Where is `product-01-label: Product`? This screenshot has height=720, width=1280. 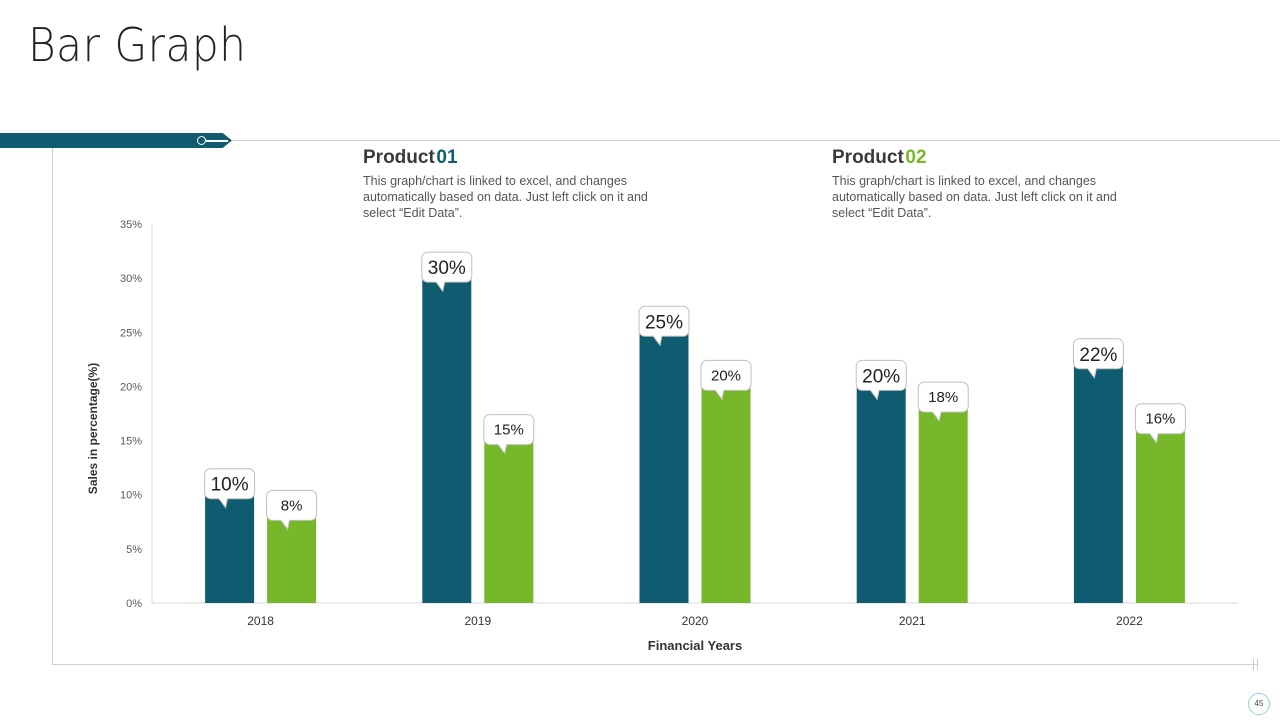
product-01-label: Product is located at coordinates (399, 157).